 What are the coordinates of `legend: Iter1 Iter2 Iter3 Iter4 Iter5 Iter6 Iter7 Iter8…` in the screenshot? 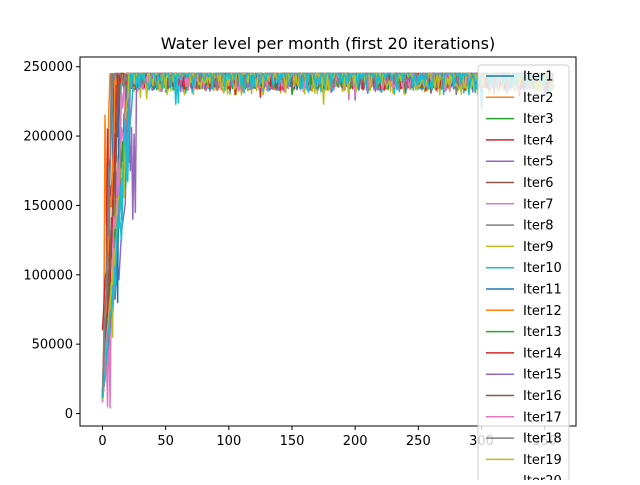 It's located at (523, 274).